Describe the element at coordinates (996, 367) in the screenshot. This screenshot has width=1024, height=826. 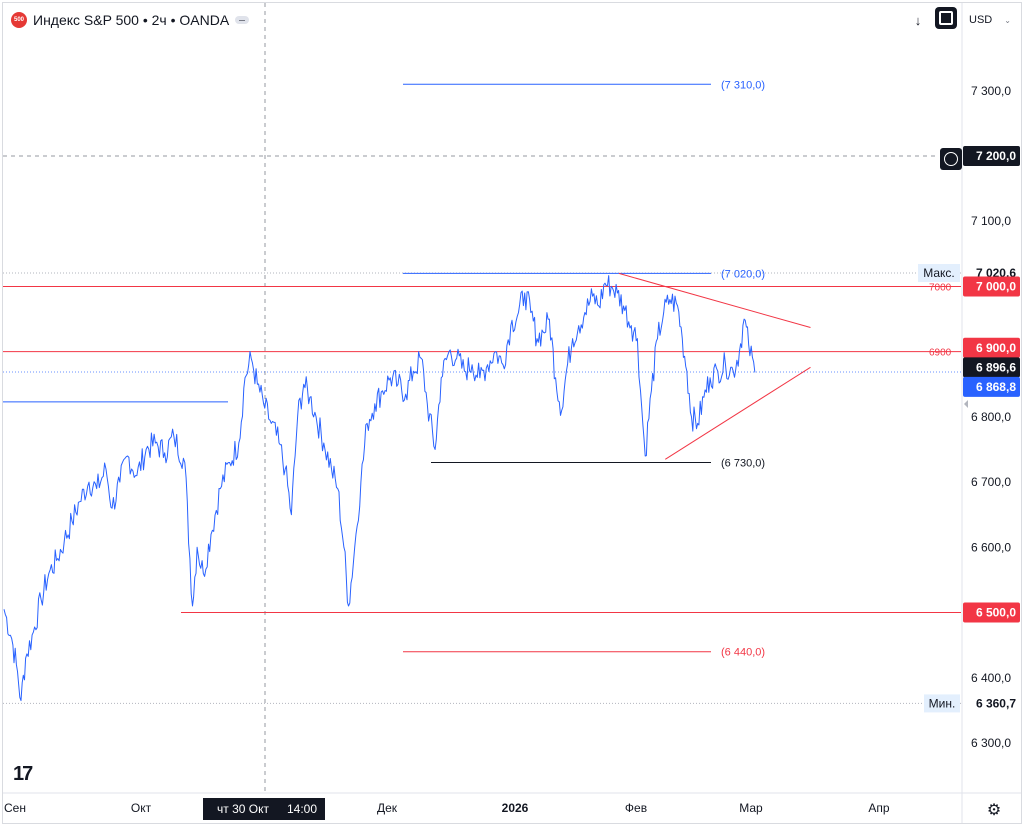
I see `badge-last-close: 6 896,6` at that location.